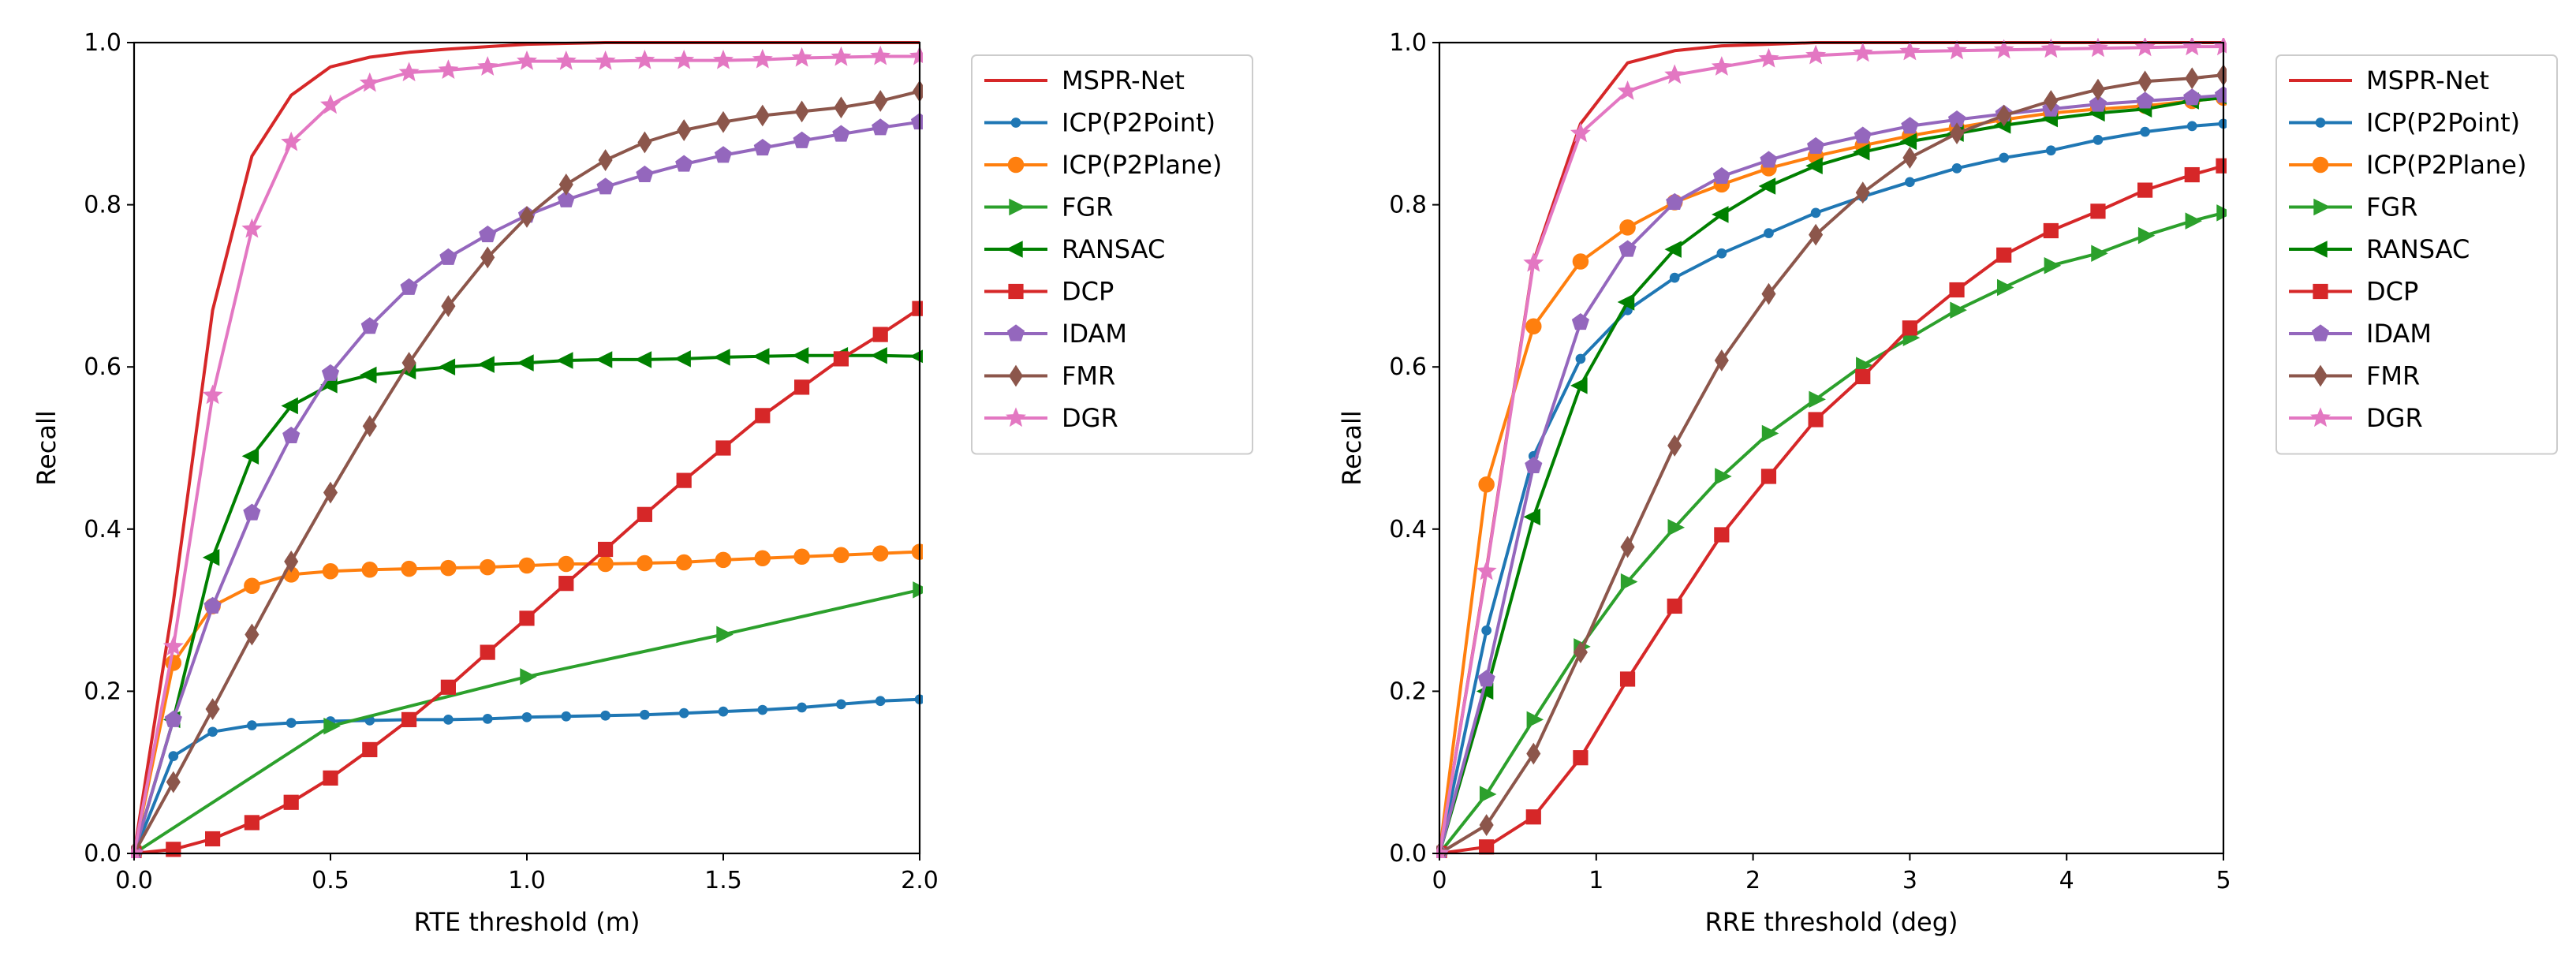 Image resolution: width=2576 pixels, height=967 pixels. What do you see at coordinates (1084, 80) in the screenshot?
I see `legend-entry-mspr-net: MSPR-Net` at bounding box center [1084, 80].